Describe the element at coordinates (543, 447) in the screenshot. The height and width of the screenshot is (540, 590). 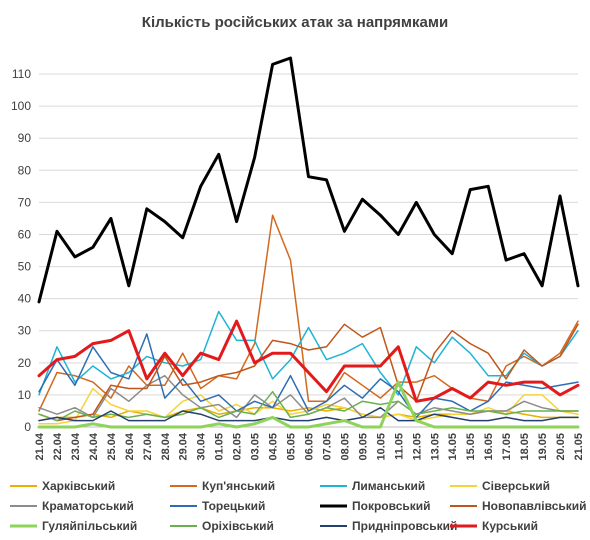
I see `x-tick-label: 19.05` at that location.